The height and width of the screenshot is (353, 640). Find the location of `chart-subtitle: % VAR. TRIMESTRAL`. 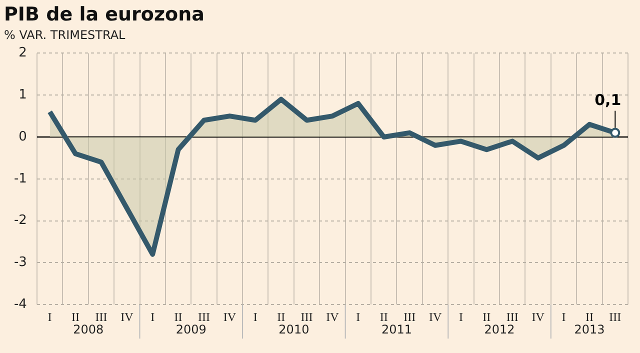

chart-subtitle: % VAR. TRIMESTRAL is located at coordinates (65, 35).